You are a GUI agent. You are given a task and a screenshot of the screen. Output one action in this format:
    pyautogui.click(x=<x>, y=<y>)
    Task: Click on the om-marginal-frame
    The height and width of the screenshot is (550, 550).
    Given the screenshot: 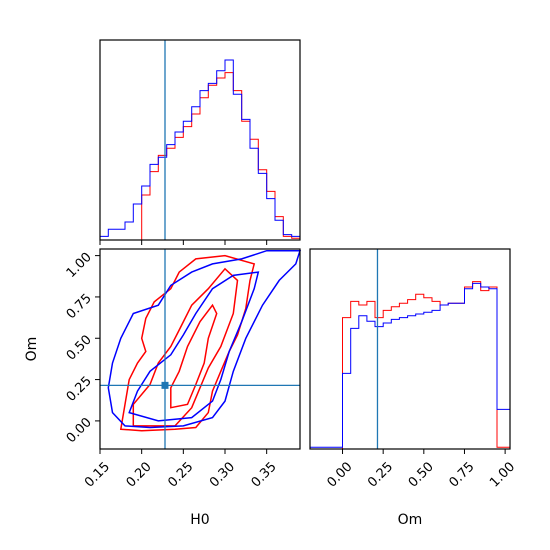 What is the action you would take?
    pyautogui.click(x=410, y=349)
    